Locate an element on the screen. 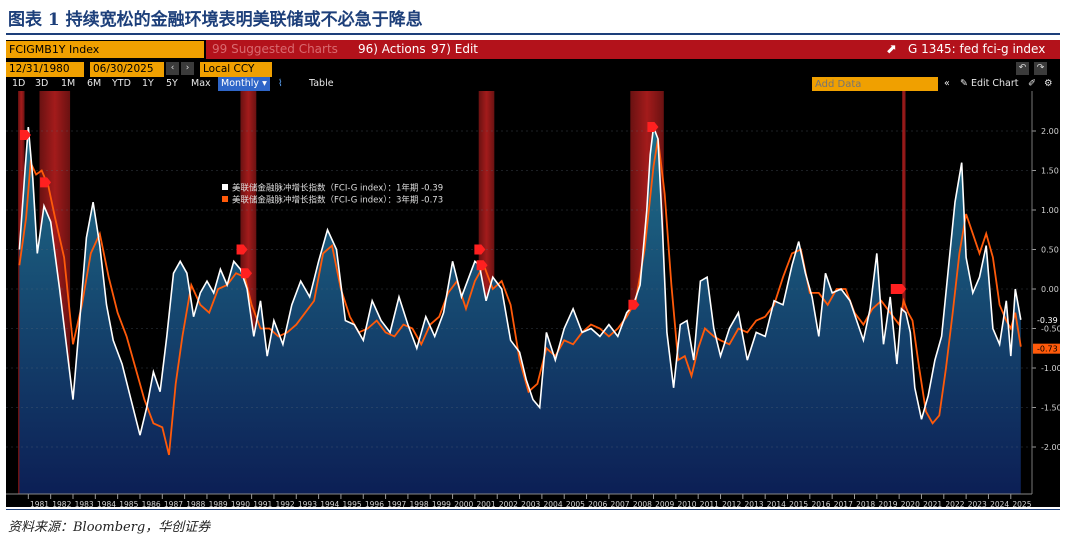 Image resolution: width=1066 pixels, height=542 pixels. y-axis: 2.00 1.50 1.00 0.50 0.00 -0.50 -1.00 -1.50 -2.00 is located at coordinates (1045, 292).